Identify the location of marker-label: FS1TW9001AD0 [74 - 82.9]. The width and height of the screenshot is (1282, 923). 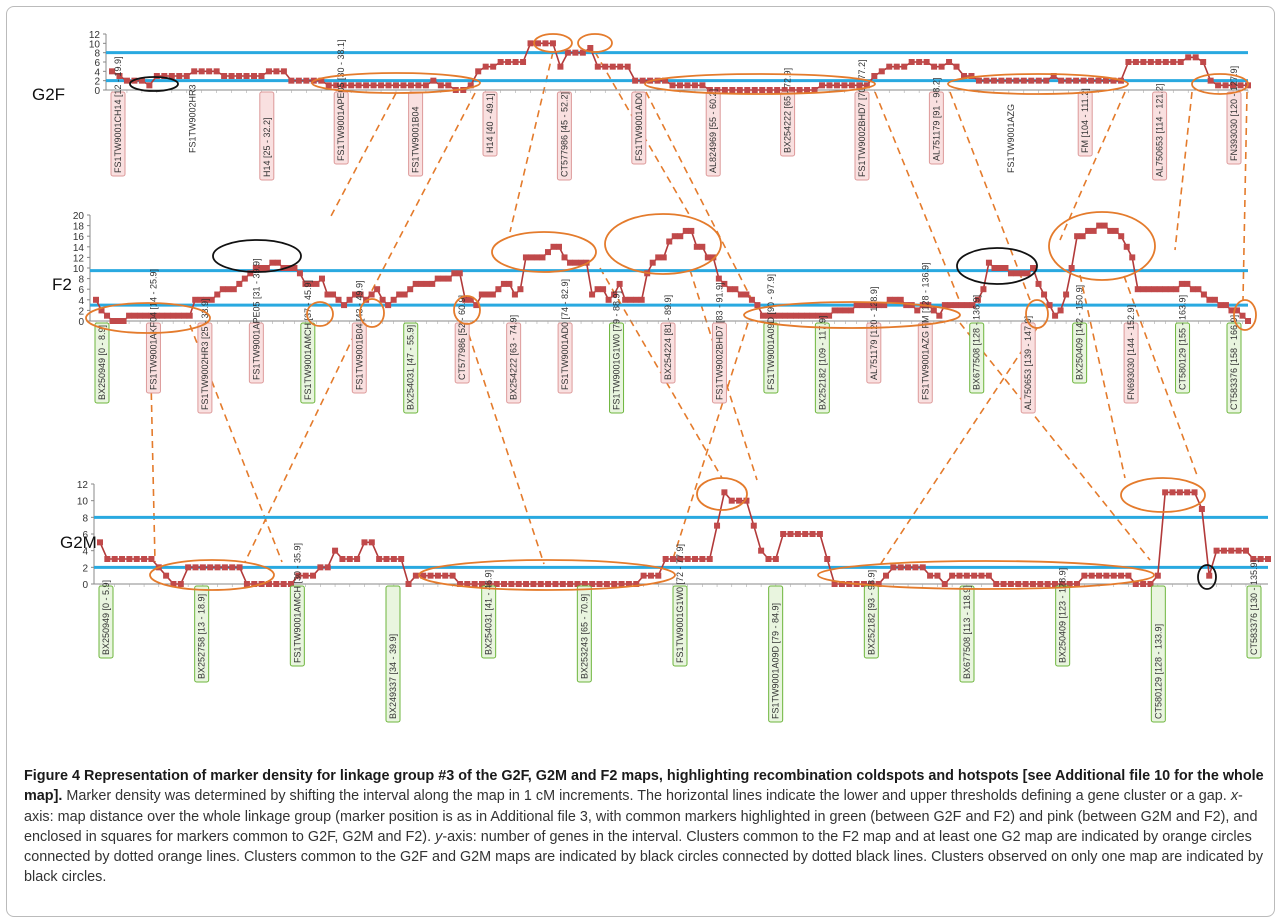
(565, 334).